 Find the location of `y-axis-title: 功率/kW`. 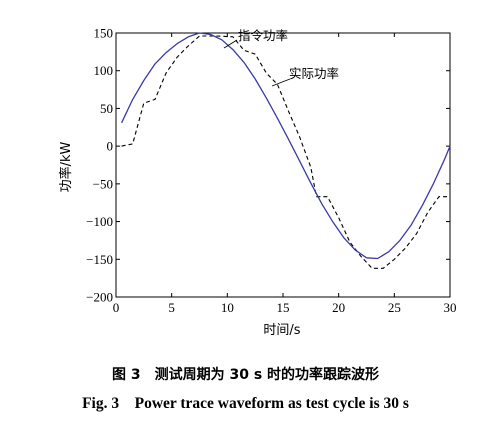

y-axis-title: 功率/kW is located at coordinates (66, 166).